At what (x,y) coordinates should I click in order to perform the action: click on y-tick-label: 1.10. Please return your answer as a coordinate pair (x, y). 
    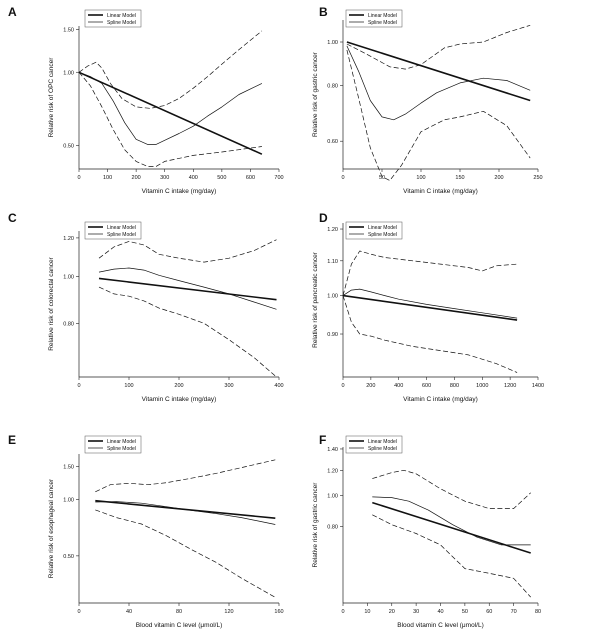
    Looking at the image, I should click on (332, 262).